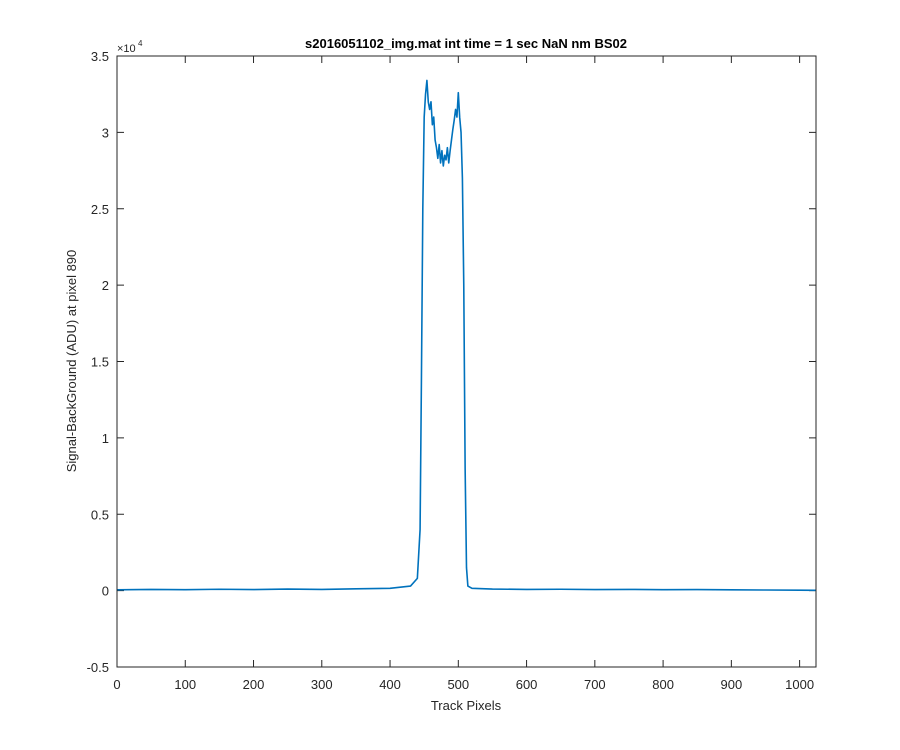 The image size is (900, 750). What do you see at coordinates (105, 132) in the screenshot?
I see `y-tick-label: 3` at bounding box center [105, 132].